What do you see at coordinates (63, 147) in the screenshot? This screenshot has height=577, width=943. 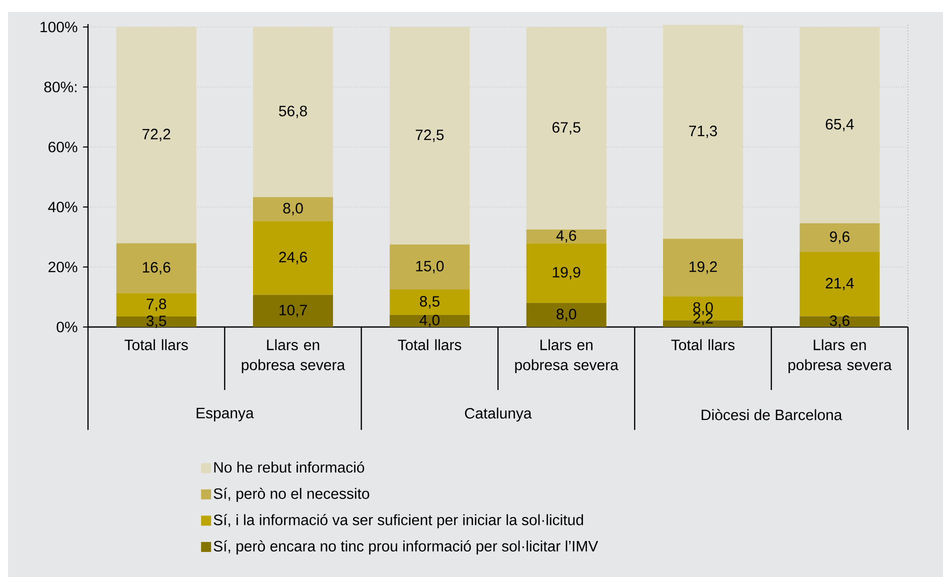 I see `y-tick-label: 60%` at bounding box center [63, 147].